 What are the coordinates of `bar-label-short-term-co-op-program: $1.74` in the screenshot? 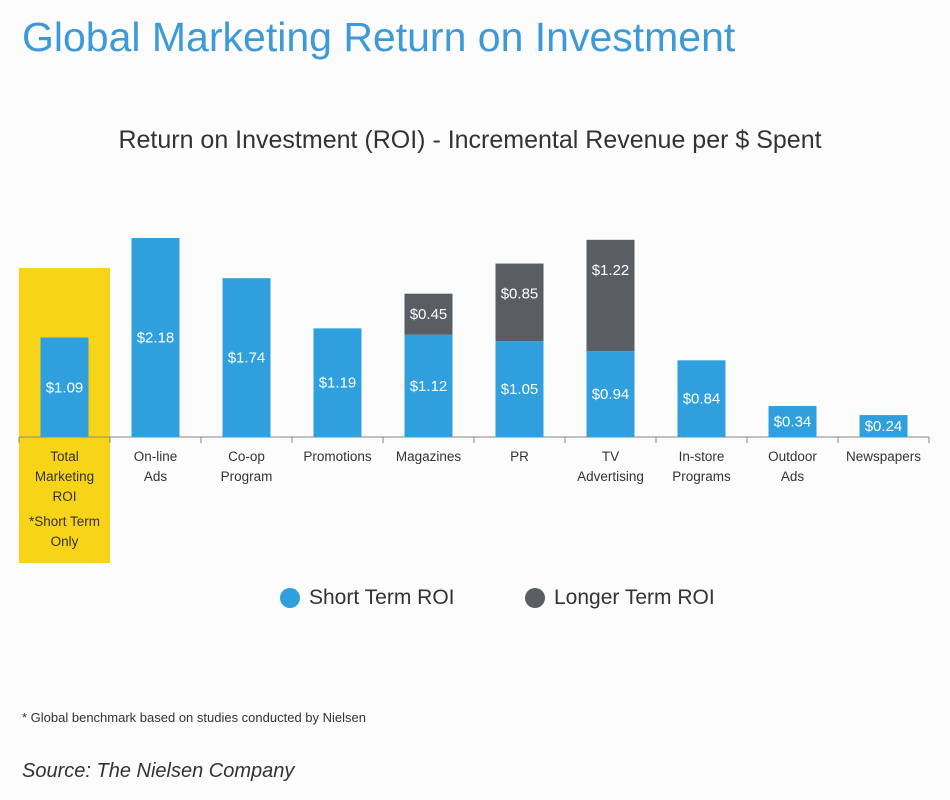 It's located at (247, 358).